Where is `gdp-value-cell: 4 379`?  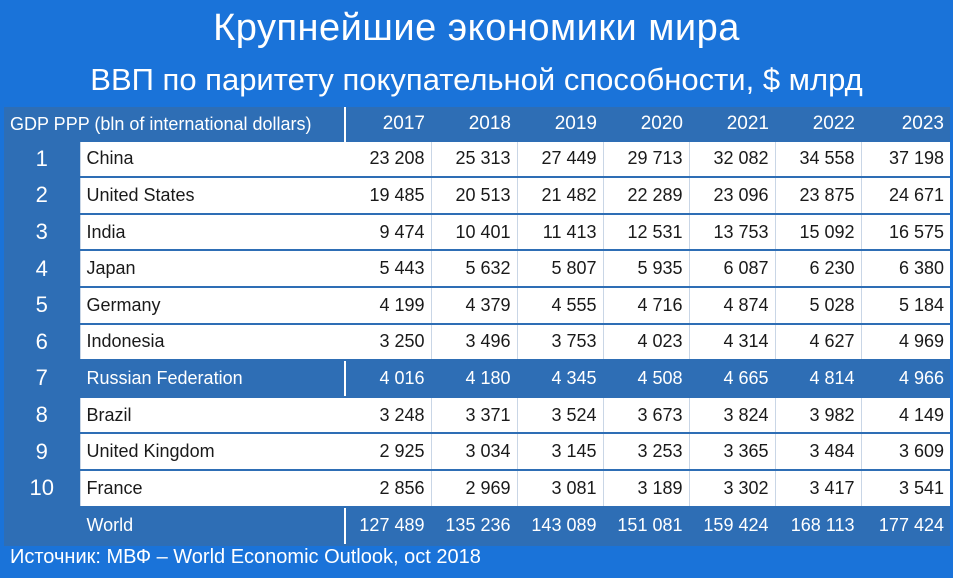 gdp-value-cell: 4 379 is located at coordinates (473, 305).